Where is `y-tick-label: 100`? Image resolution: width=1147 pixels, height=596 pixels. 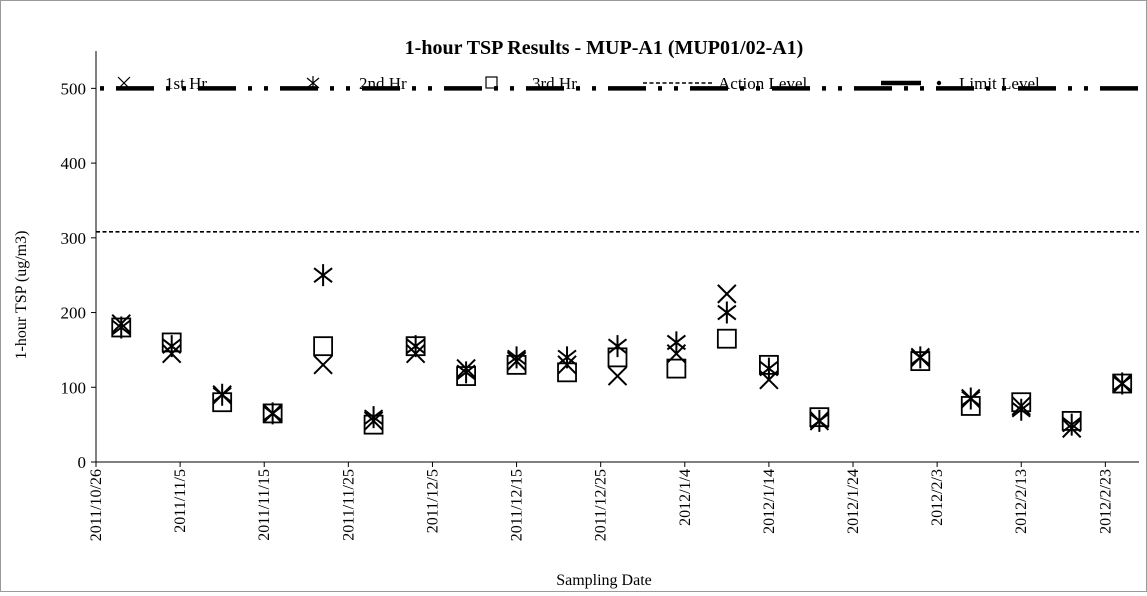
y-tick-label: 100 is located at coordinates (74, 387).